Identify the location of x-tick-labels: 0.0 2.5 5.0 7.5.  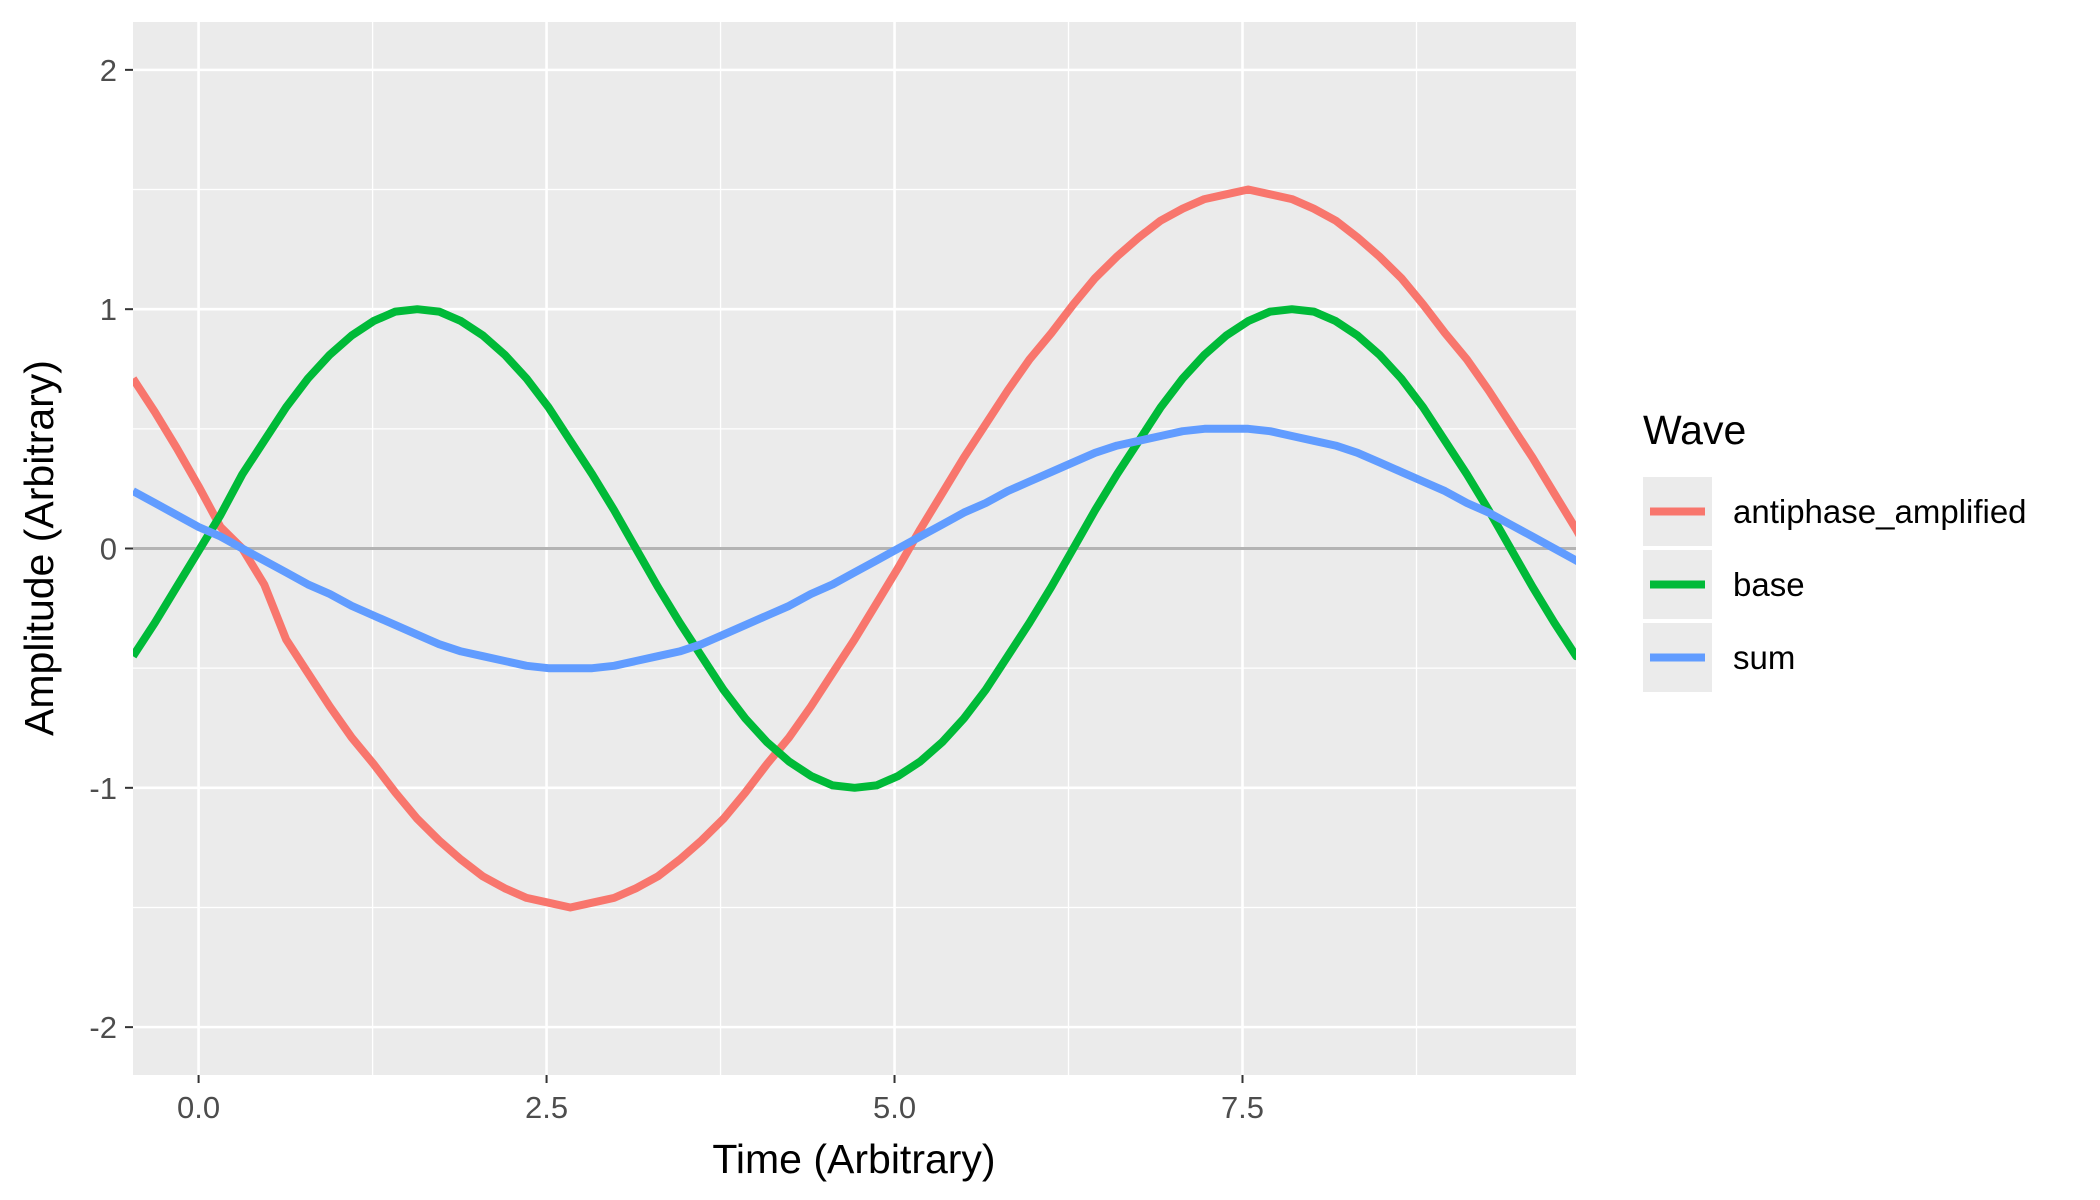
(720, 1107).